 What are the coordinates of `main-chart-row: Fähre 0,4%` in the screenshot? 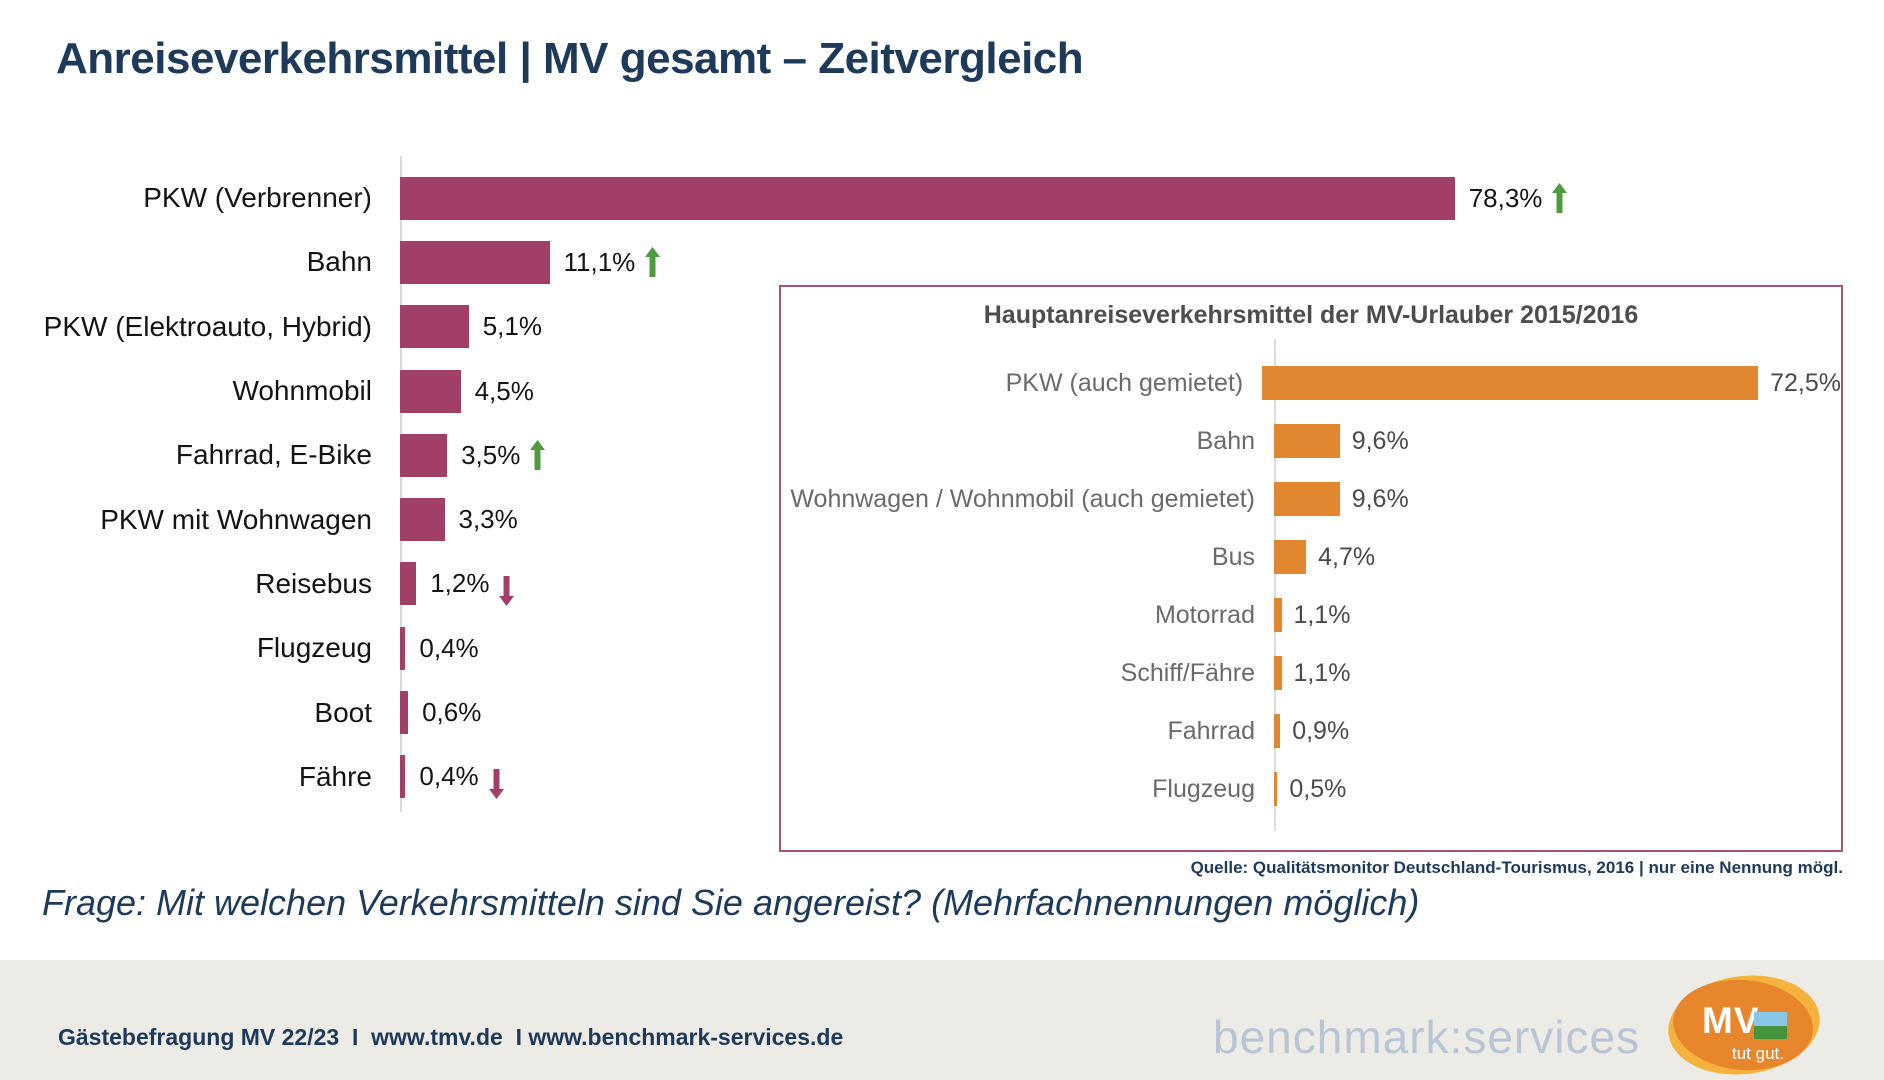 It's located at (942, 777).